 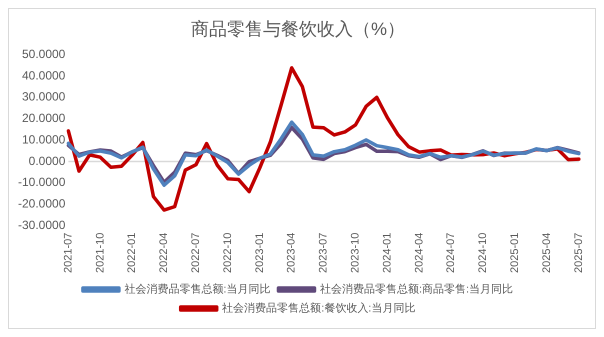 I want to click on x-tick-label: 2025-01, so click(x=515, y=253).